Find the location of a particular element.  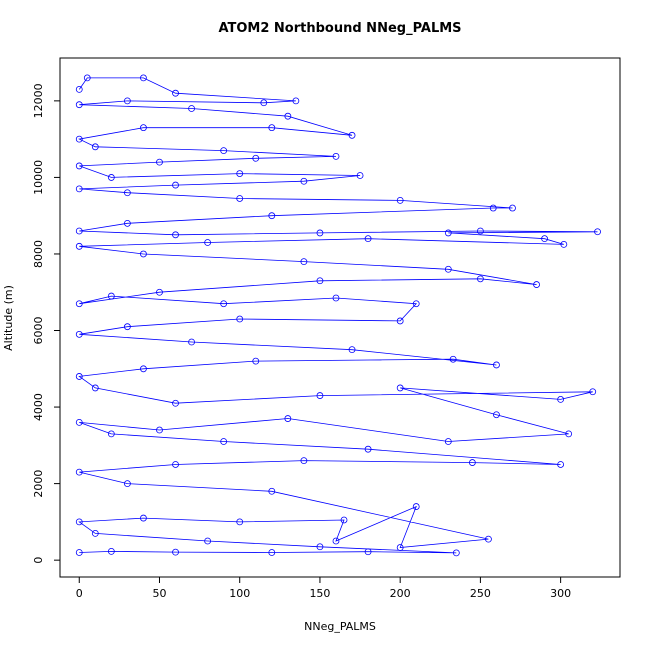

chart-title: ATOM2 Northbound NNeg_PALMS is located at coordinates (339, 28).